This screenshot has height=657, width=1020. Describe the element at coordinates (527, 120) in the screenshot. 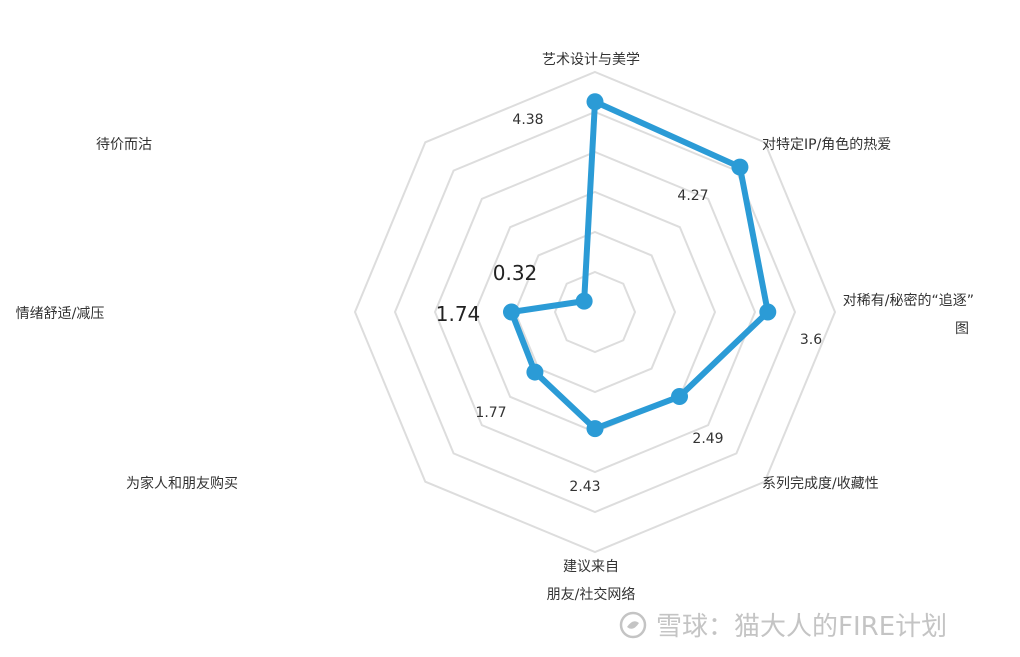

I see `value-label: 4.38` at that location.